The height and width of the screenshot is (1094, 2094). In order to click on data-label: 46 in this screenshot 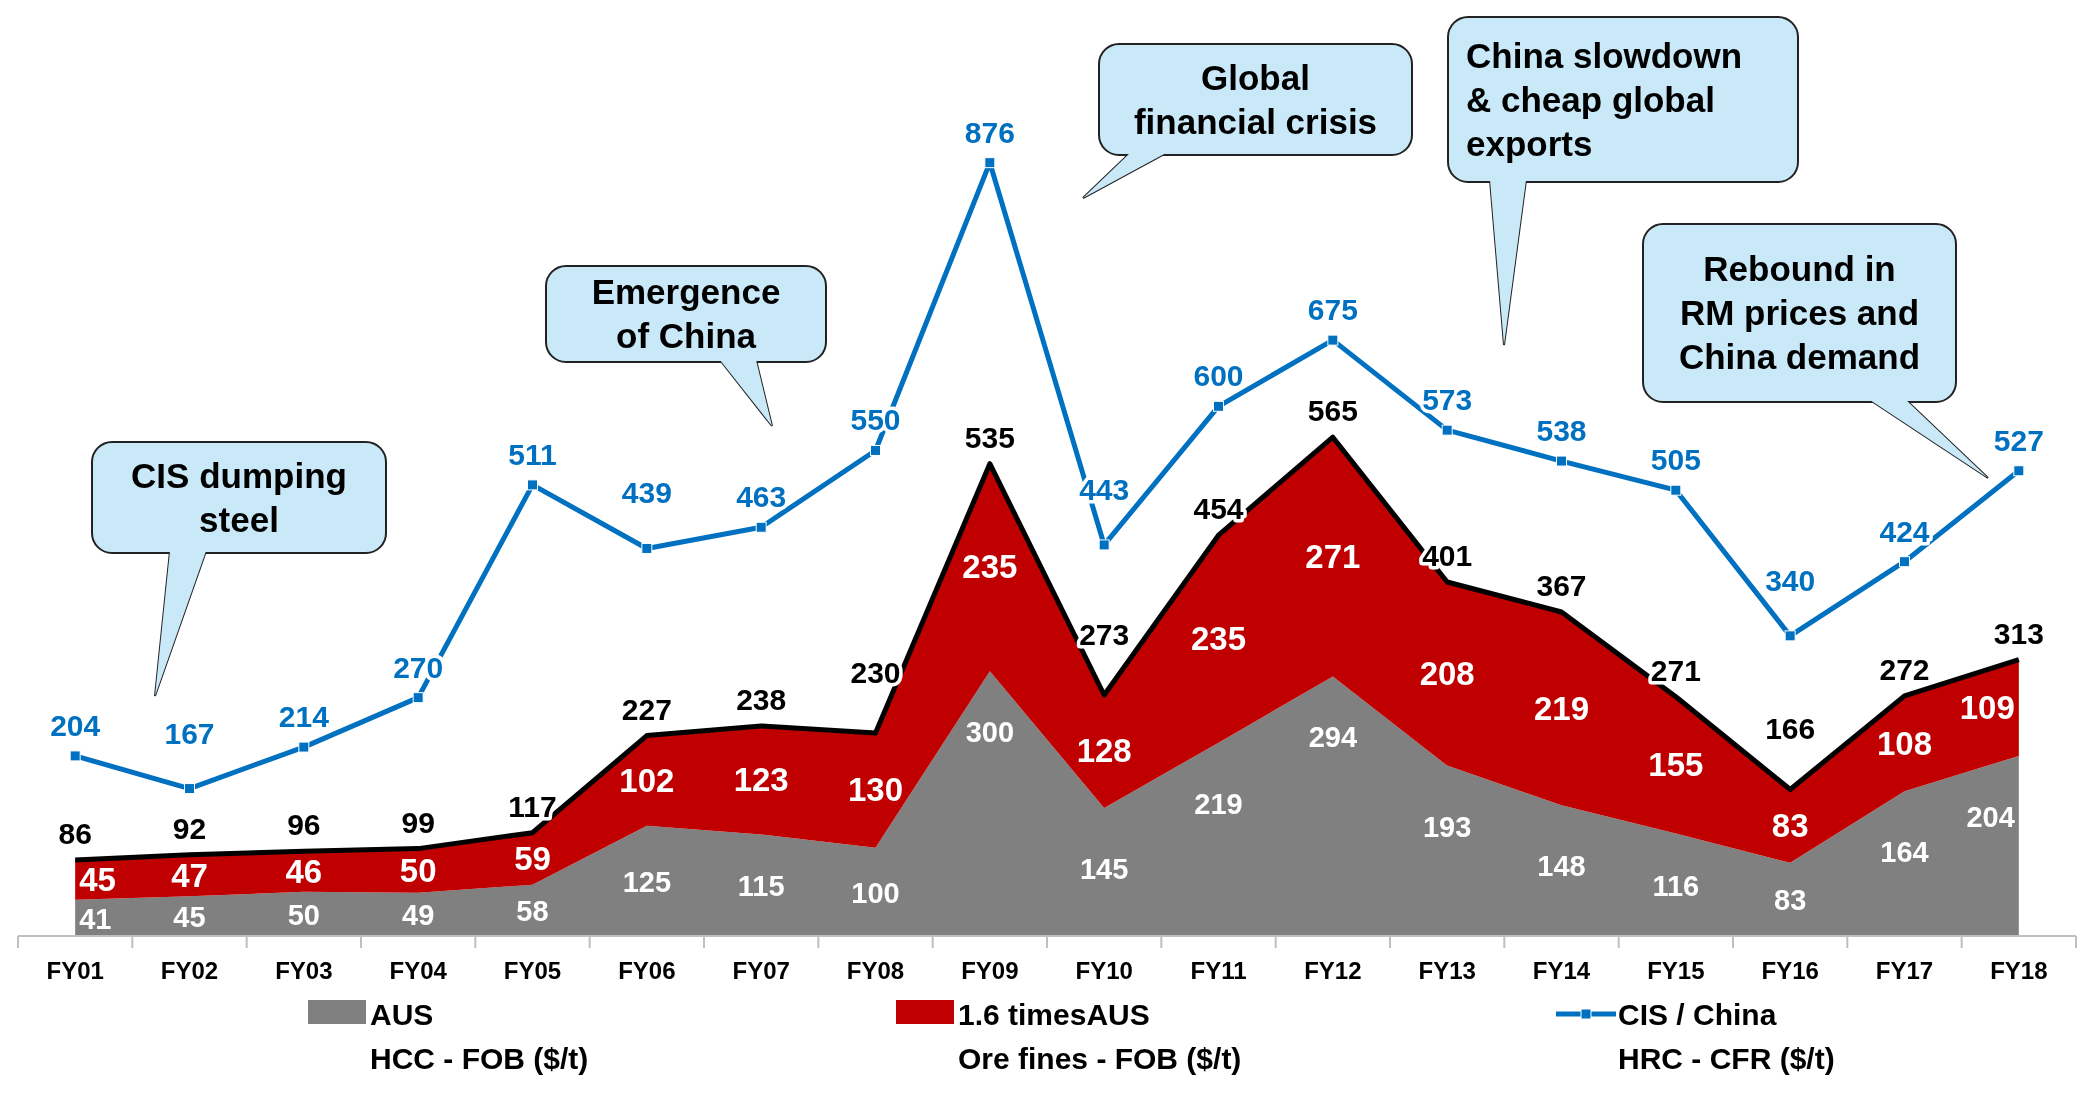, I will do `click(304, 871)`.